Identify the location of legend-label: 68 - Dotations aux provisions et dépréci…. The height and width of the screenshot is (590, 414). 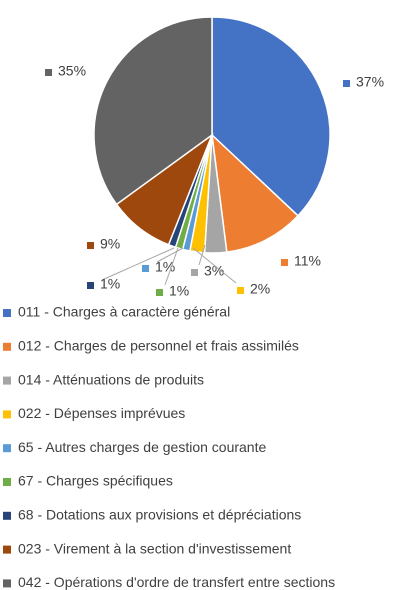
(159, 515).